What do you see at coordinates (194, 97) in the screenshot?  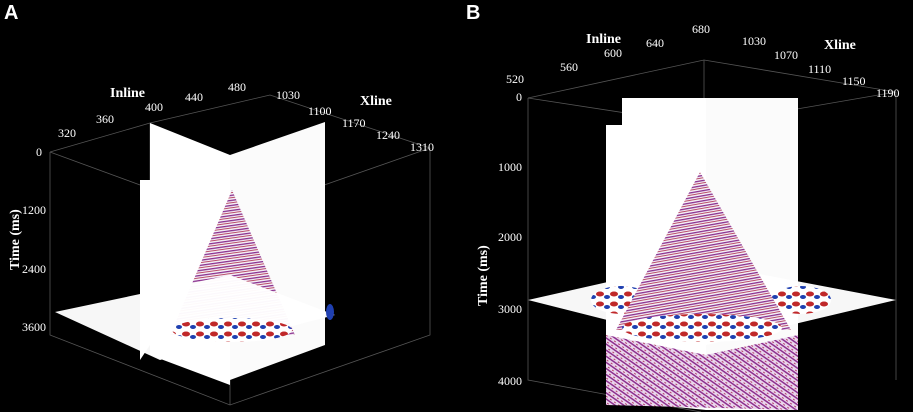 I see `inline-tick: 440` at bounding box center [194, 97].